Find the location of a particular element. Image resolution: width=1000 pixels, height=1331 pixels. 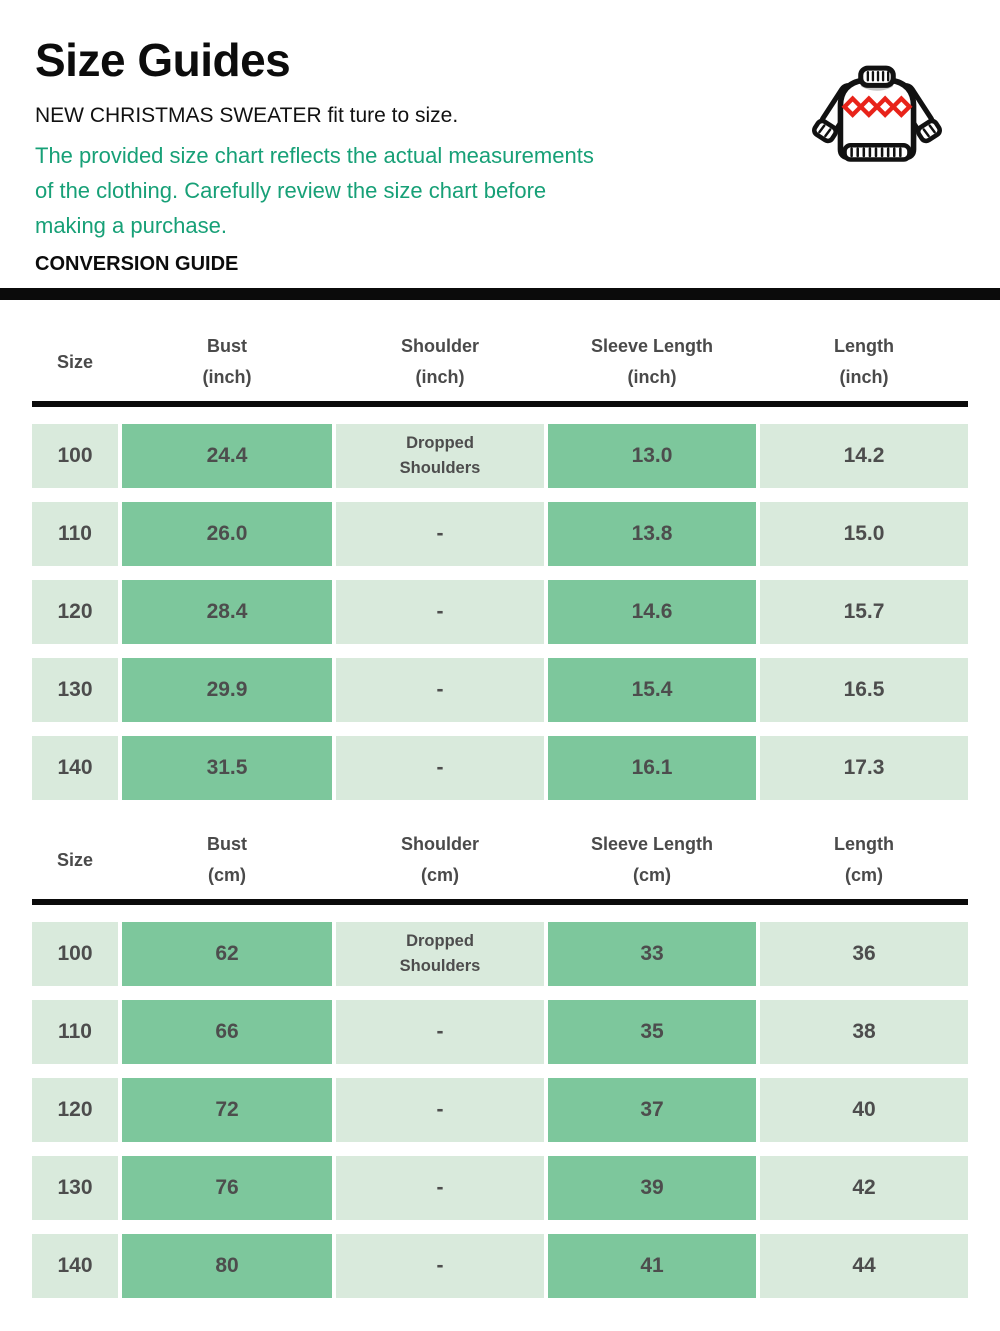

column-header-bust: Bust (inch) is located at coordinates (227, 362).